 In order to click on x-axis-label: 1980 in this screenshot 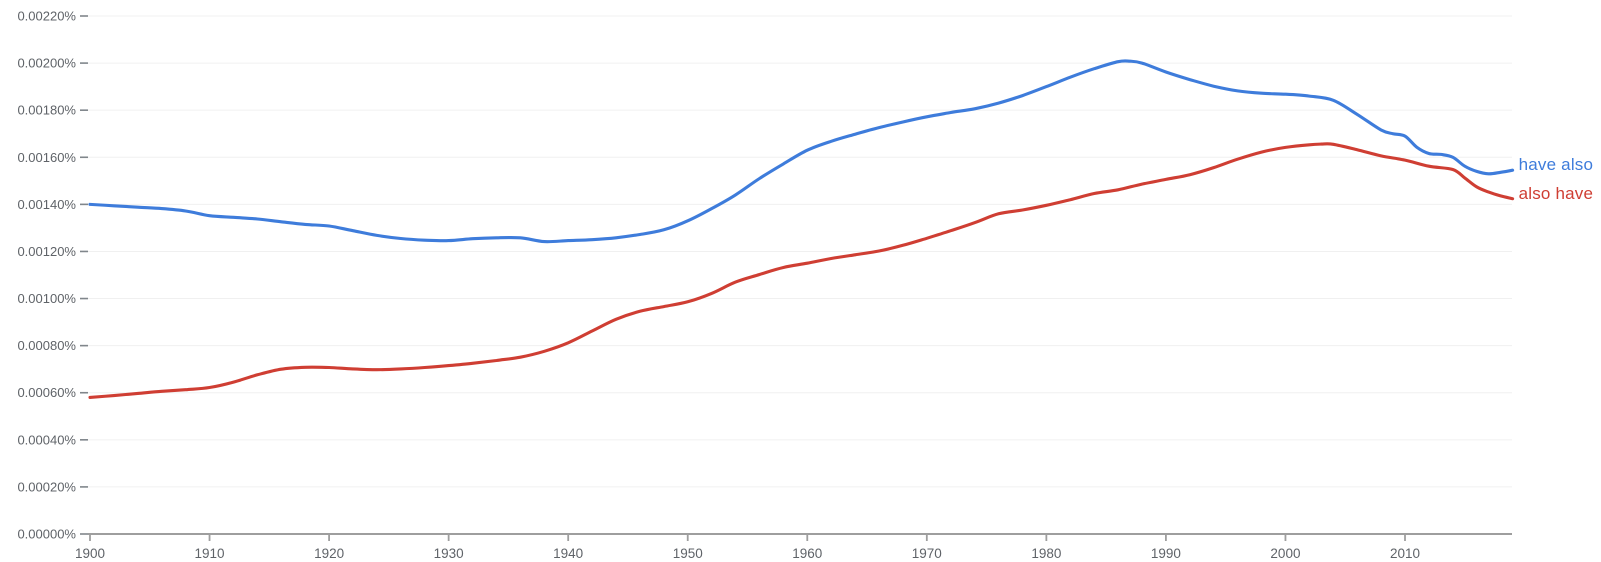, I will do `click(1046, 553)`.